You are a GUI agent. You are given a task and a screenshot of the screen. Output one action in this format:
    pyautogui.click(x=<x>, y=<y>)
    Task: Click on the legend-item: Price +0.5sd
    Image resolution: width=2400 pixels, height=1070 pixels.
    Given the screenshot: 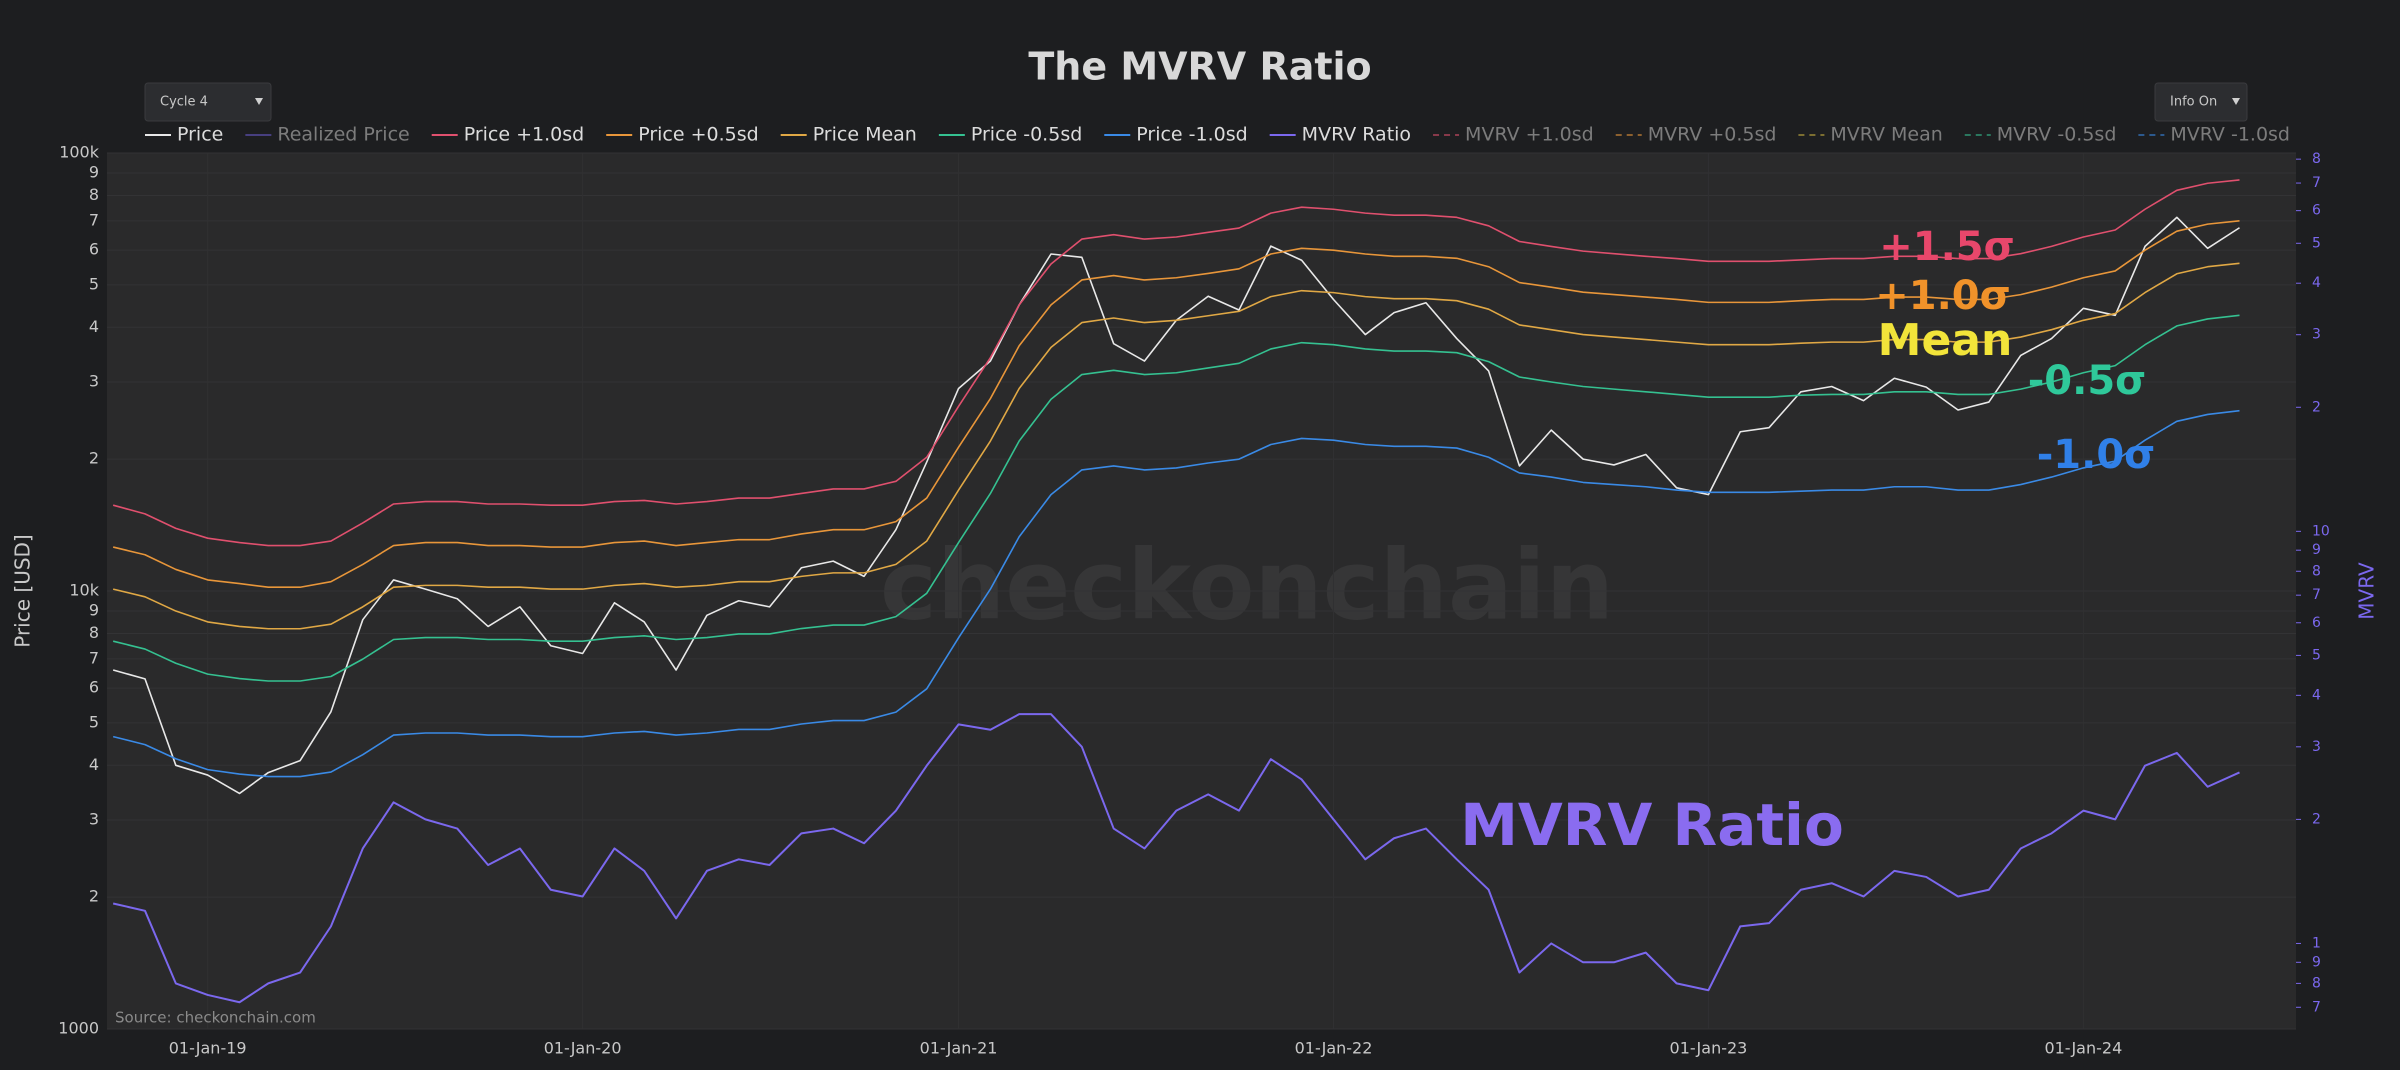 What is the action you would take?
    pyautogui.click(x=682, y=135)
    